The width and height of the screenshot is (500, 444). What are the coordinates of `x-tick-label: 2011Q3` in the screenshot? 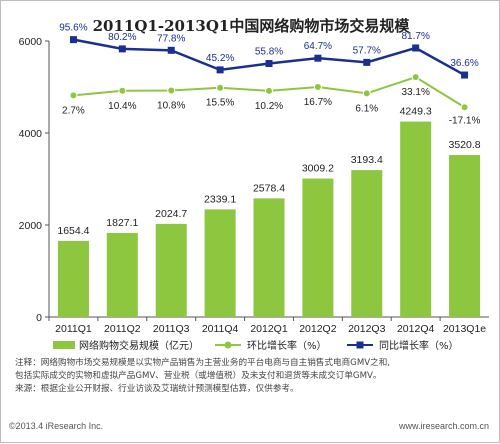 It's located at (171, 329).